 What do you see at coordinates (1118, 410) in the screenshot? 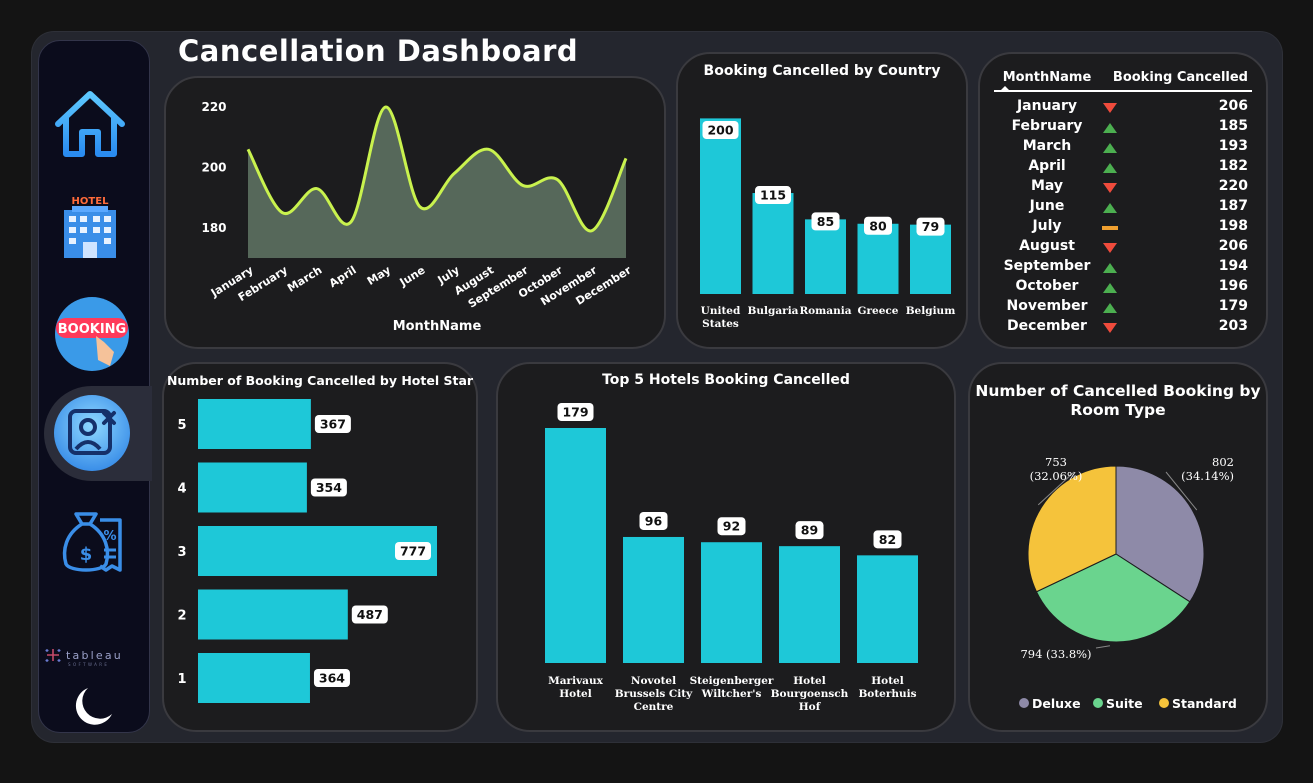
I see `room-type-title-line-2: Room Type` at bounding box center [1118, 410].